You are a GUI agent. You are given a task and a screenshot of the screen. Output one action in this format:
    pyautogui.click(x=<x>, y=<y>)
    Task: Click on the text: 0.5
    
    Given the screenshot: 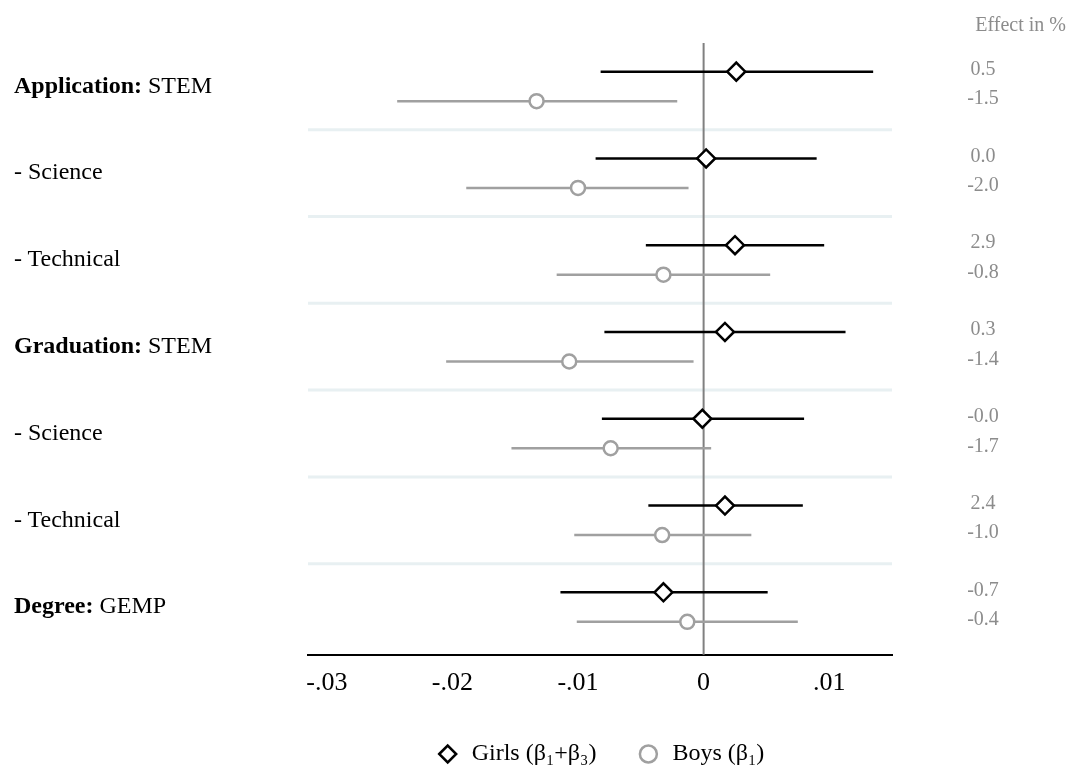 What is the action you would take?
    pyautogui.click(x=983, y=67)
    